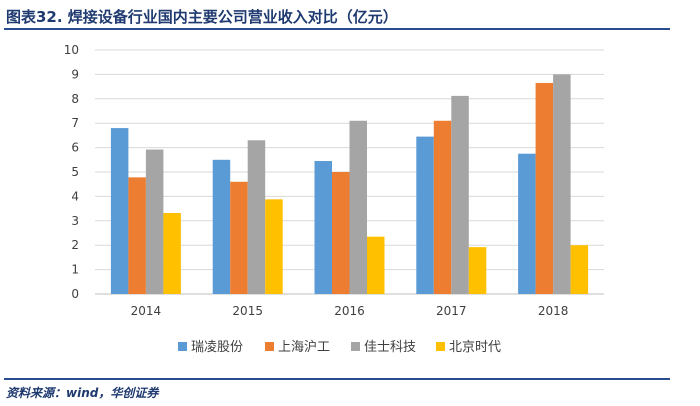  What do you see at coordinates (75, 99) in the screenshot?
I see `y-tick-label: 8` at bounding box center [75, 99].